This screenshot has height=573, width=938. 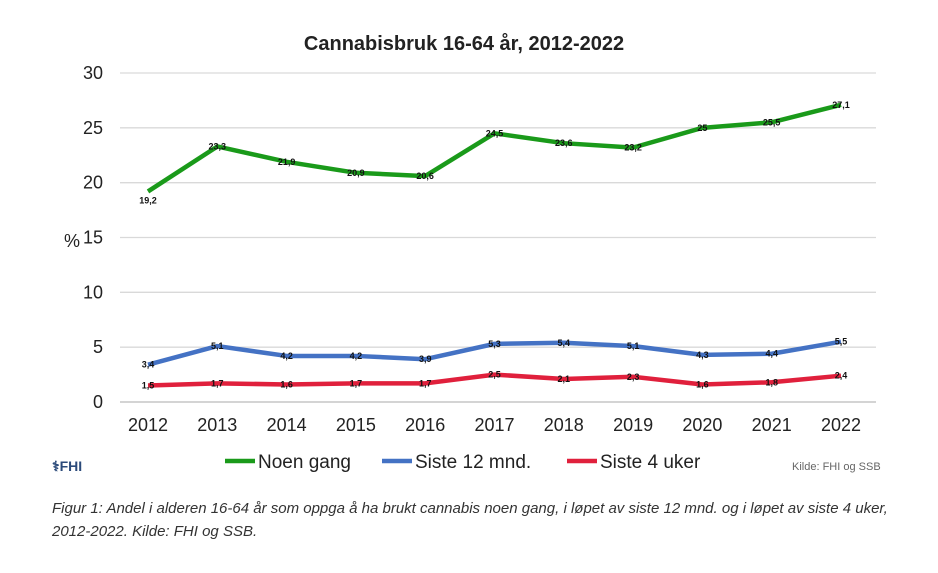 What do you see at coordinates (564, 143) in the screenshot?
I see `data-label: 23,6` at bounding box center [564, 143].